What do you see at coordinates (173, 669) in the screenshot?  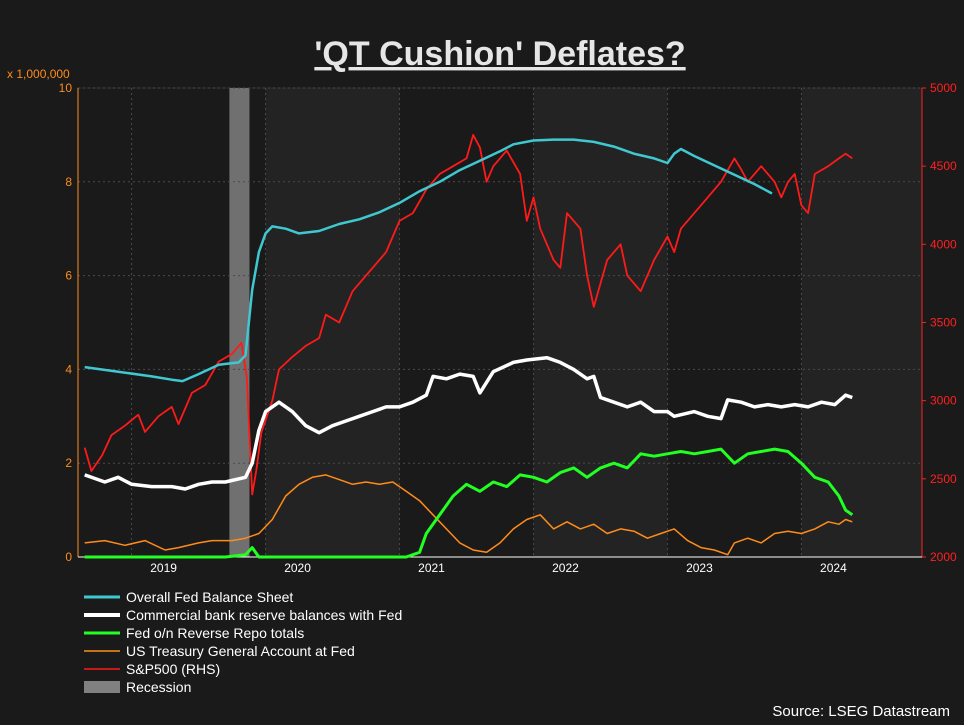 I see `legend-label: S&P500 (RHS)` at bounding box center [173, 669].